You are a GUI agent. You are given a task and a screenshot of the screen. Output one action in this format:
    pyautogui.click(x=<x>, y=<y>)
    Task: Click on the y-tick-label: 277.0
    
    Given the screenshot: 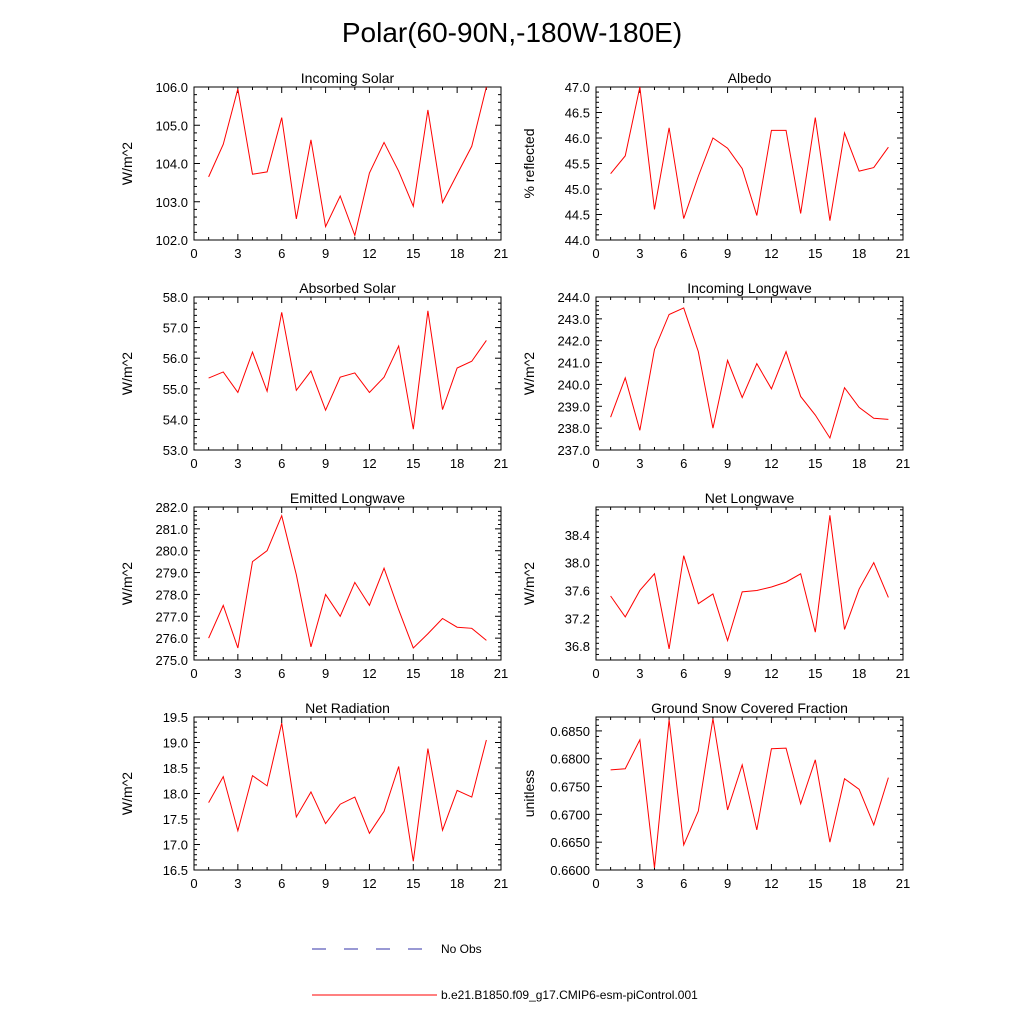 What is the action you would take?
    pyautogui.click(x=171, y=616)
    